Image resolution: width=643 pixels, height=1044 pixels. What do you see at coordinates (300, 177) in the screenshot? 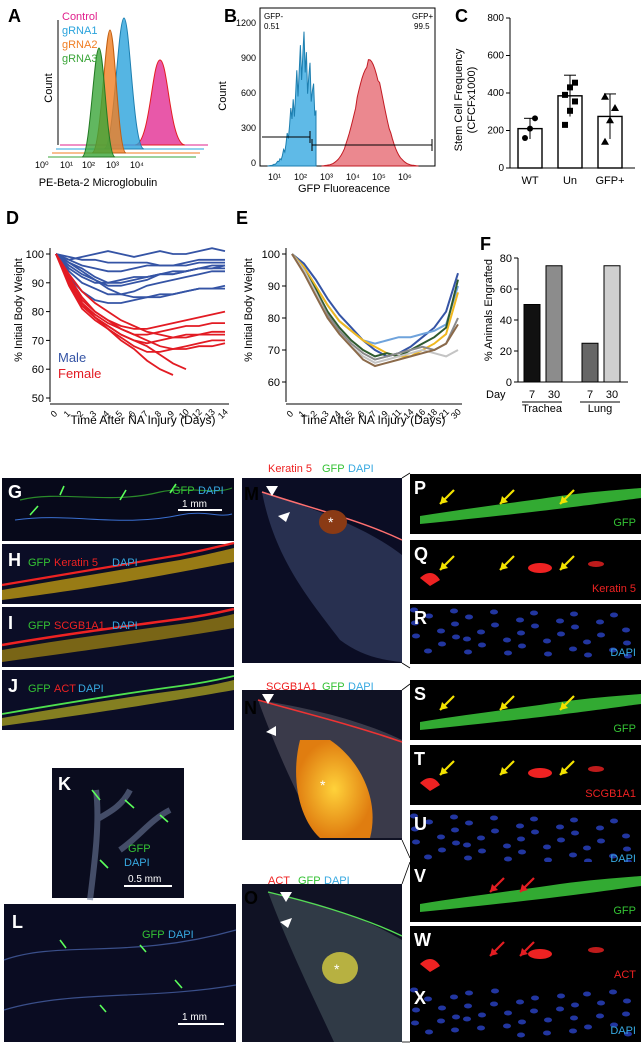
I see `tick-b-x1: 10²` at bounding box center [300, 177].